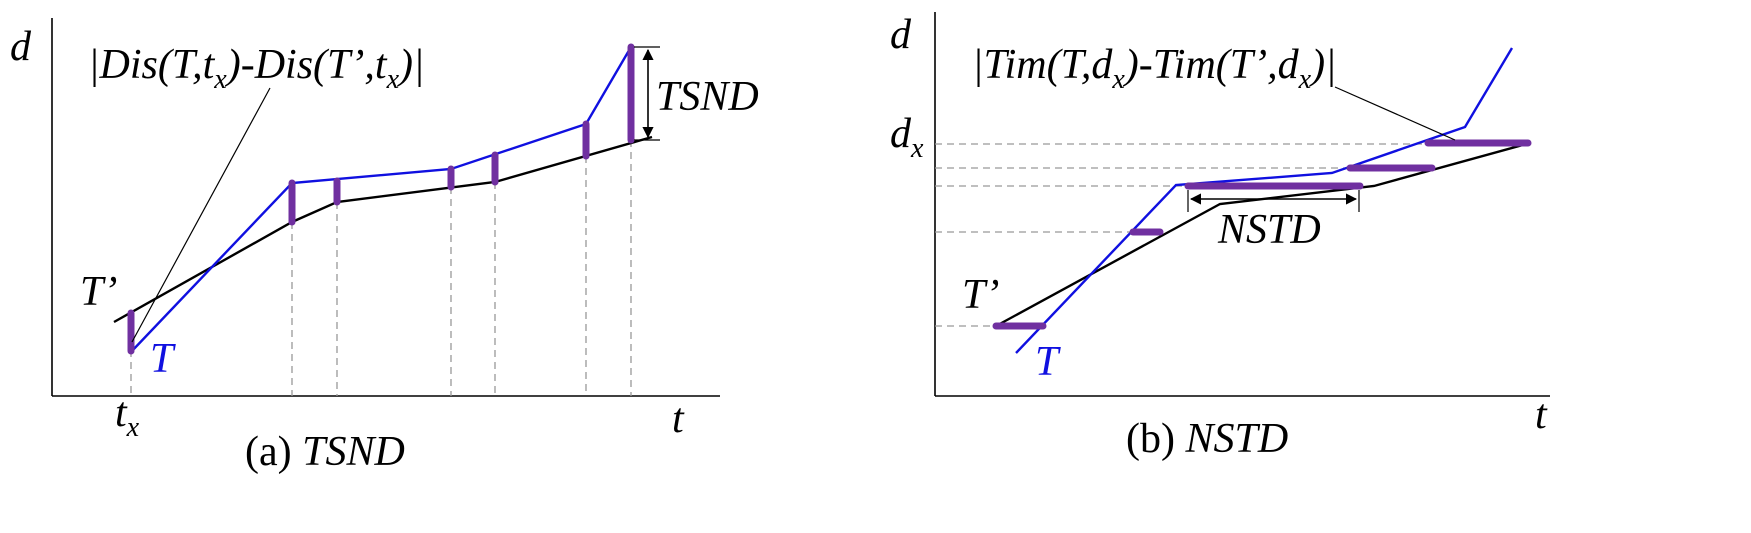 The image size is (1751, 533). What do you see at coordinates (273, 452) in the screenshot?
I see `panel-a-caption-prefix: (a)` at bounding box center [273, 452].